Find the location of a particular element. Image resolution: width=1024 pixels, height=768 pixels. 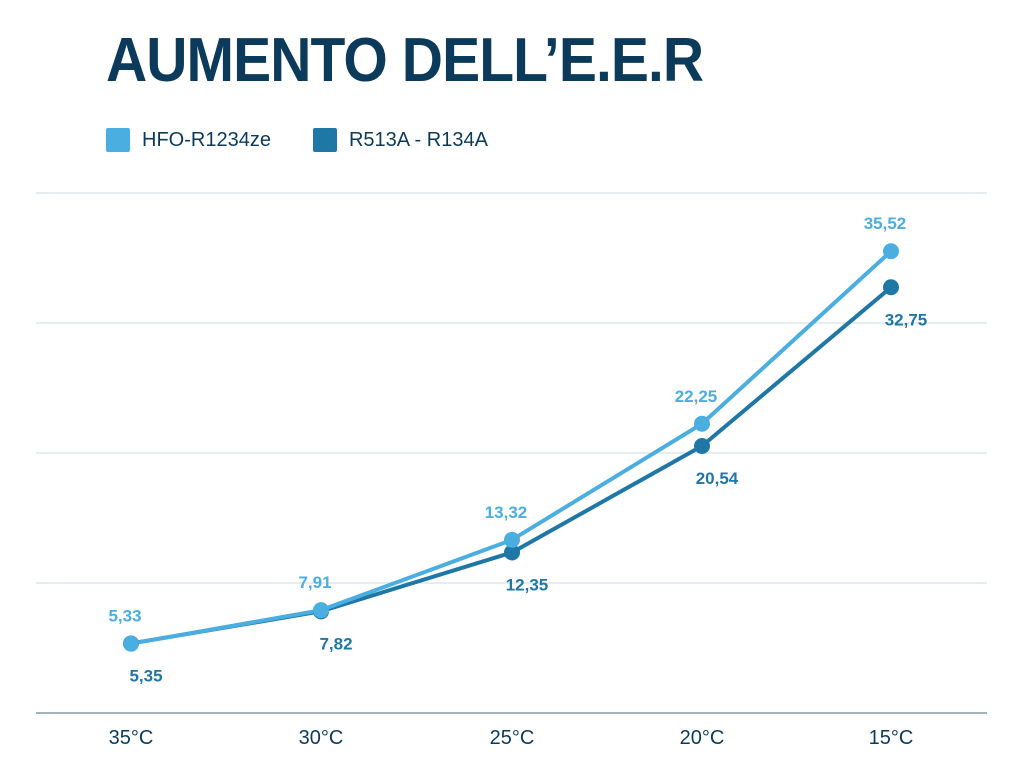

data-label: 12,35 is located at coordinates (527, 584).